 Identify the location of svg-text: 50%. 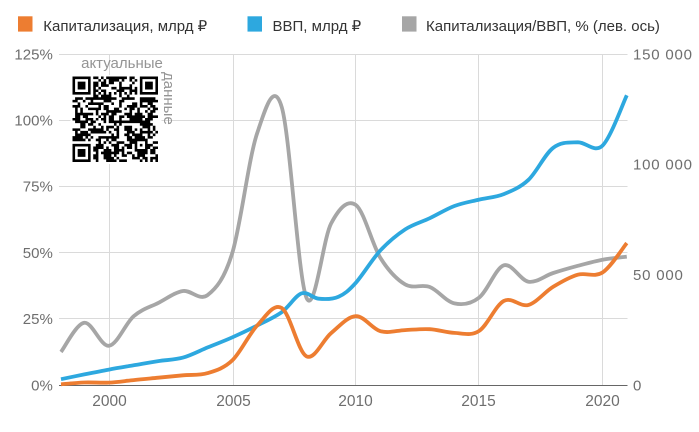
(38, 253).